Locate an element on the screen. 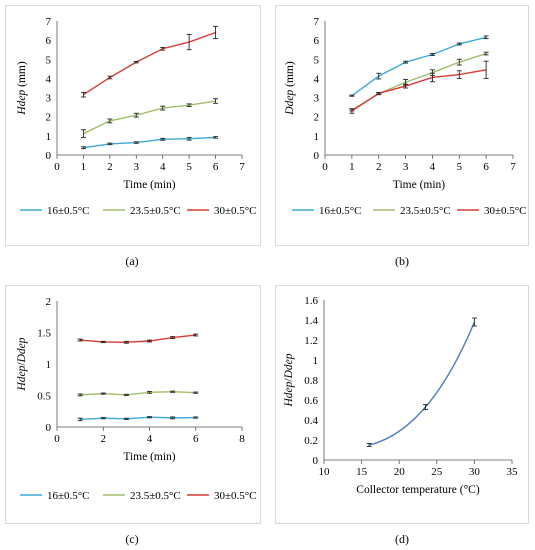 This screenshot has height=550, width=535. y-tick-label: 1.5 is located at coordinates (44, 334).